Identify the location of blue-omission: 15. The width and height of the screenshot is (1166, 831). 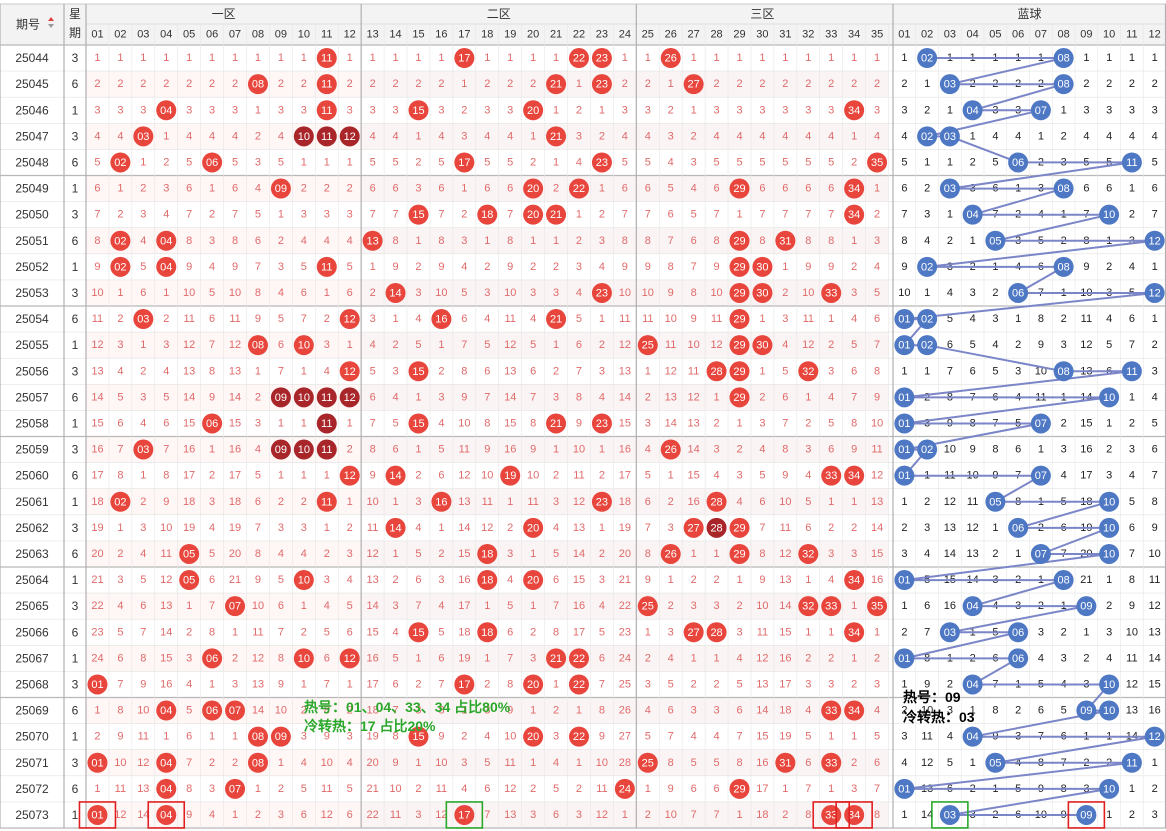
(1086, 423).